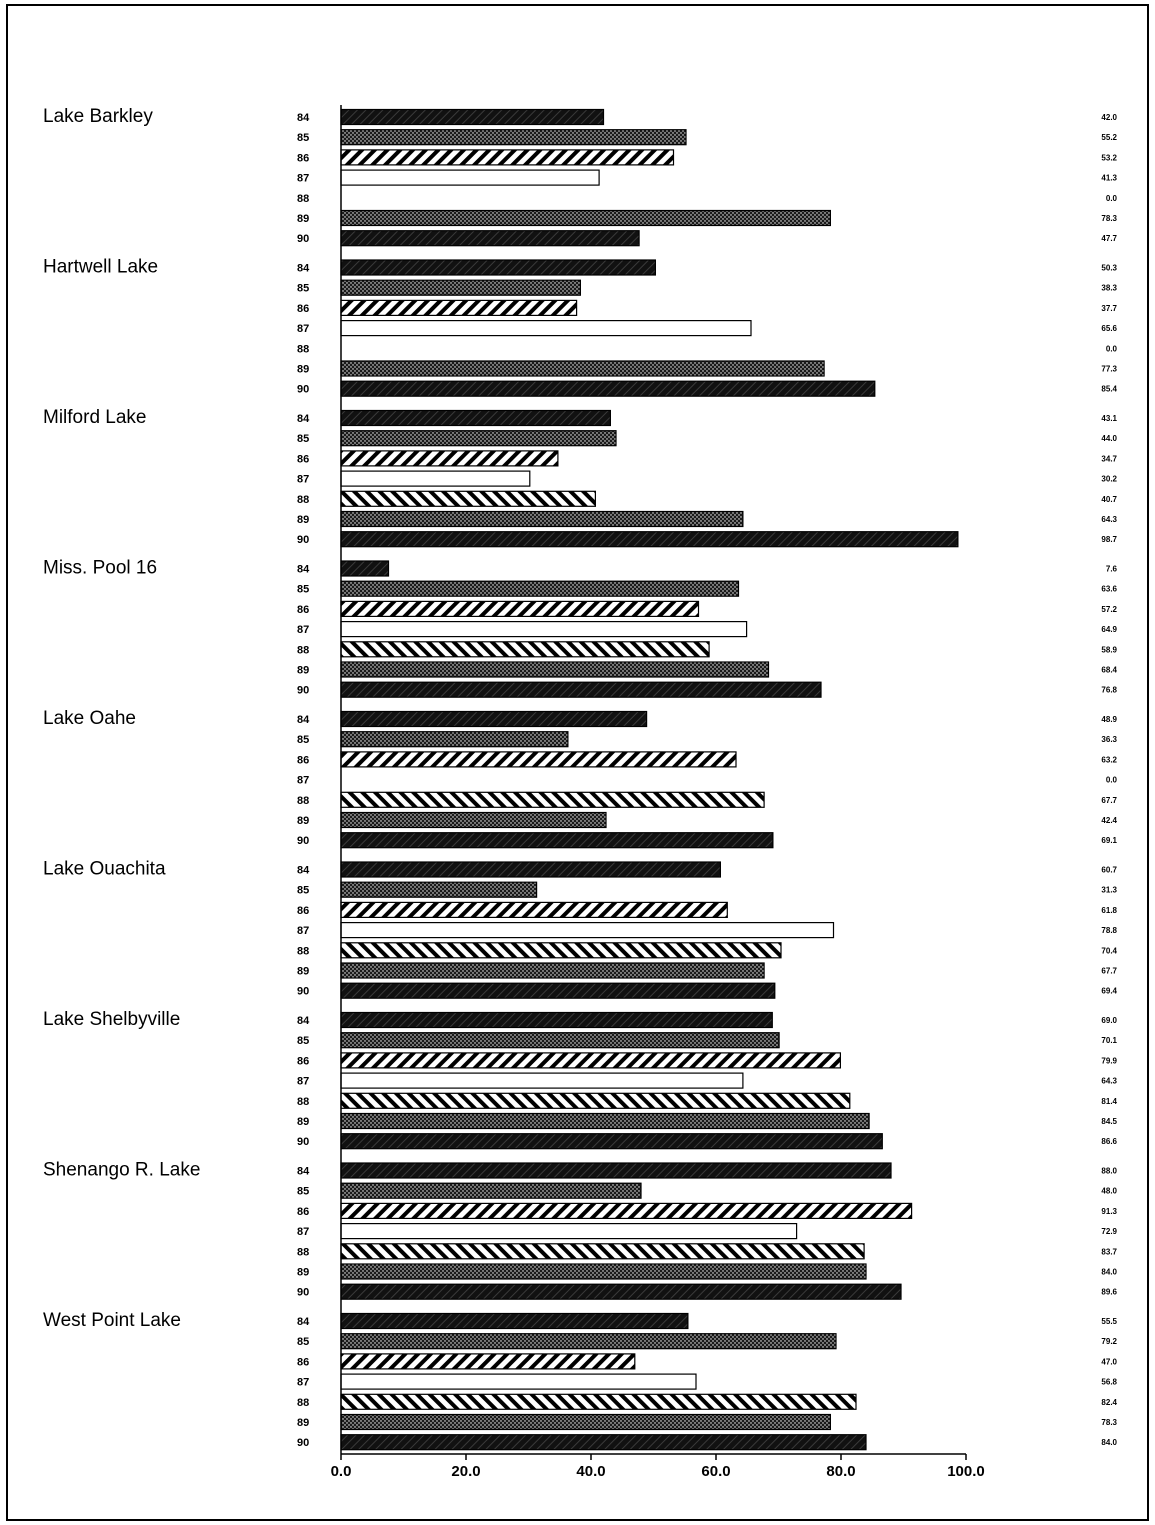 The height and width of the screenshot is (1525, 1155). Describe the element at coordinates (1109, 649) in the screenshot. I see `value-label: 58.9` at that location.